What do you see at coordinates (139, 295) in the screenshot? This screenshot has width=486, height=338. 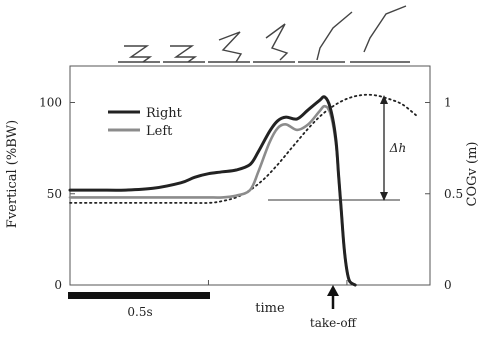 I see `scale-bar-rect` at bounding box center [139, 295].